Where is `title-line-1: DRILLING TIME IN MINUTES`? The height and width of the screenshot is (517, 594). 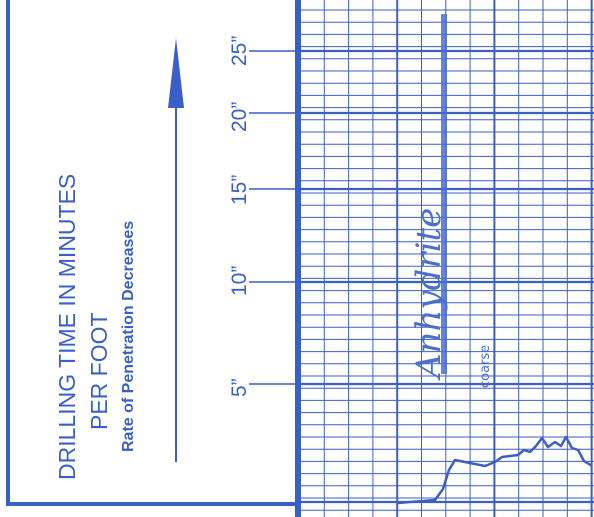
title-line-1: DRILLING TIME IN MINUTES is located at coordinates (67, 327).